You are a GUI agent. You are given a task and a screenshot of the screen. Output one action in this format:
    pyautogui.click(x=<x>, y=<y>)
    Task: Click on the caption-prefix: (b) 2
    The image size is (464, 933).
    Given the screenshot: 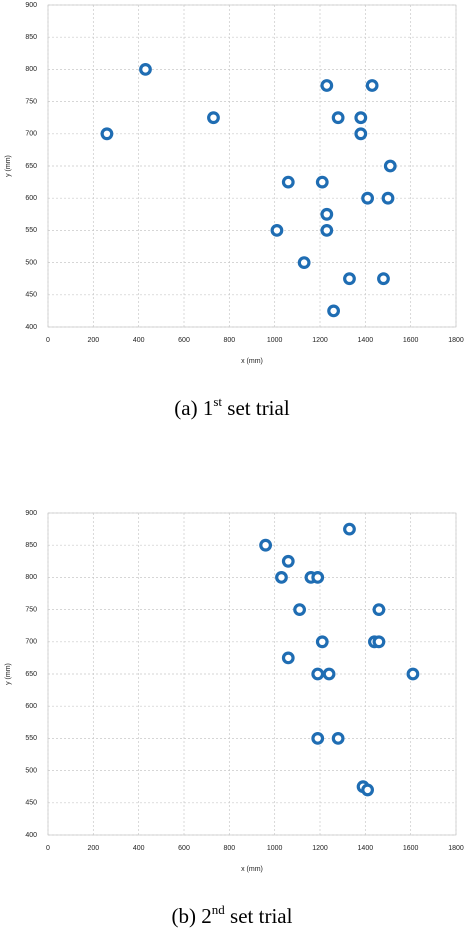 What is the action you would take?
    pyautogui.click(x=192, y=916)
    